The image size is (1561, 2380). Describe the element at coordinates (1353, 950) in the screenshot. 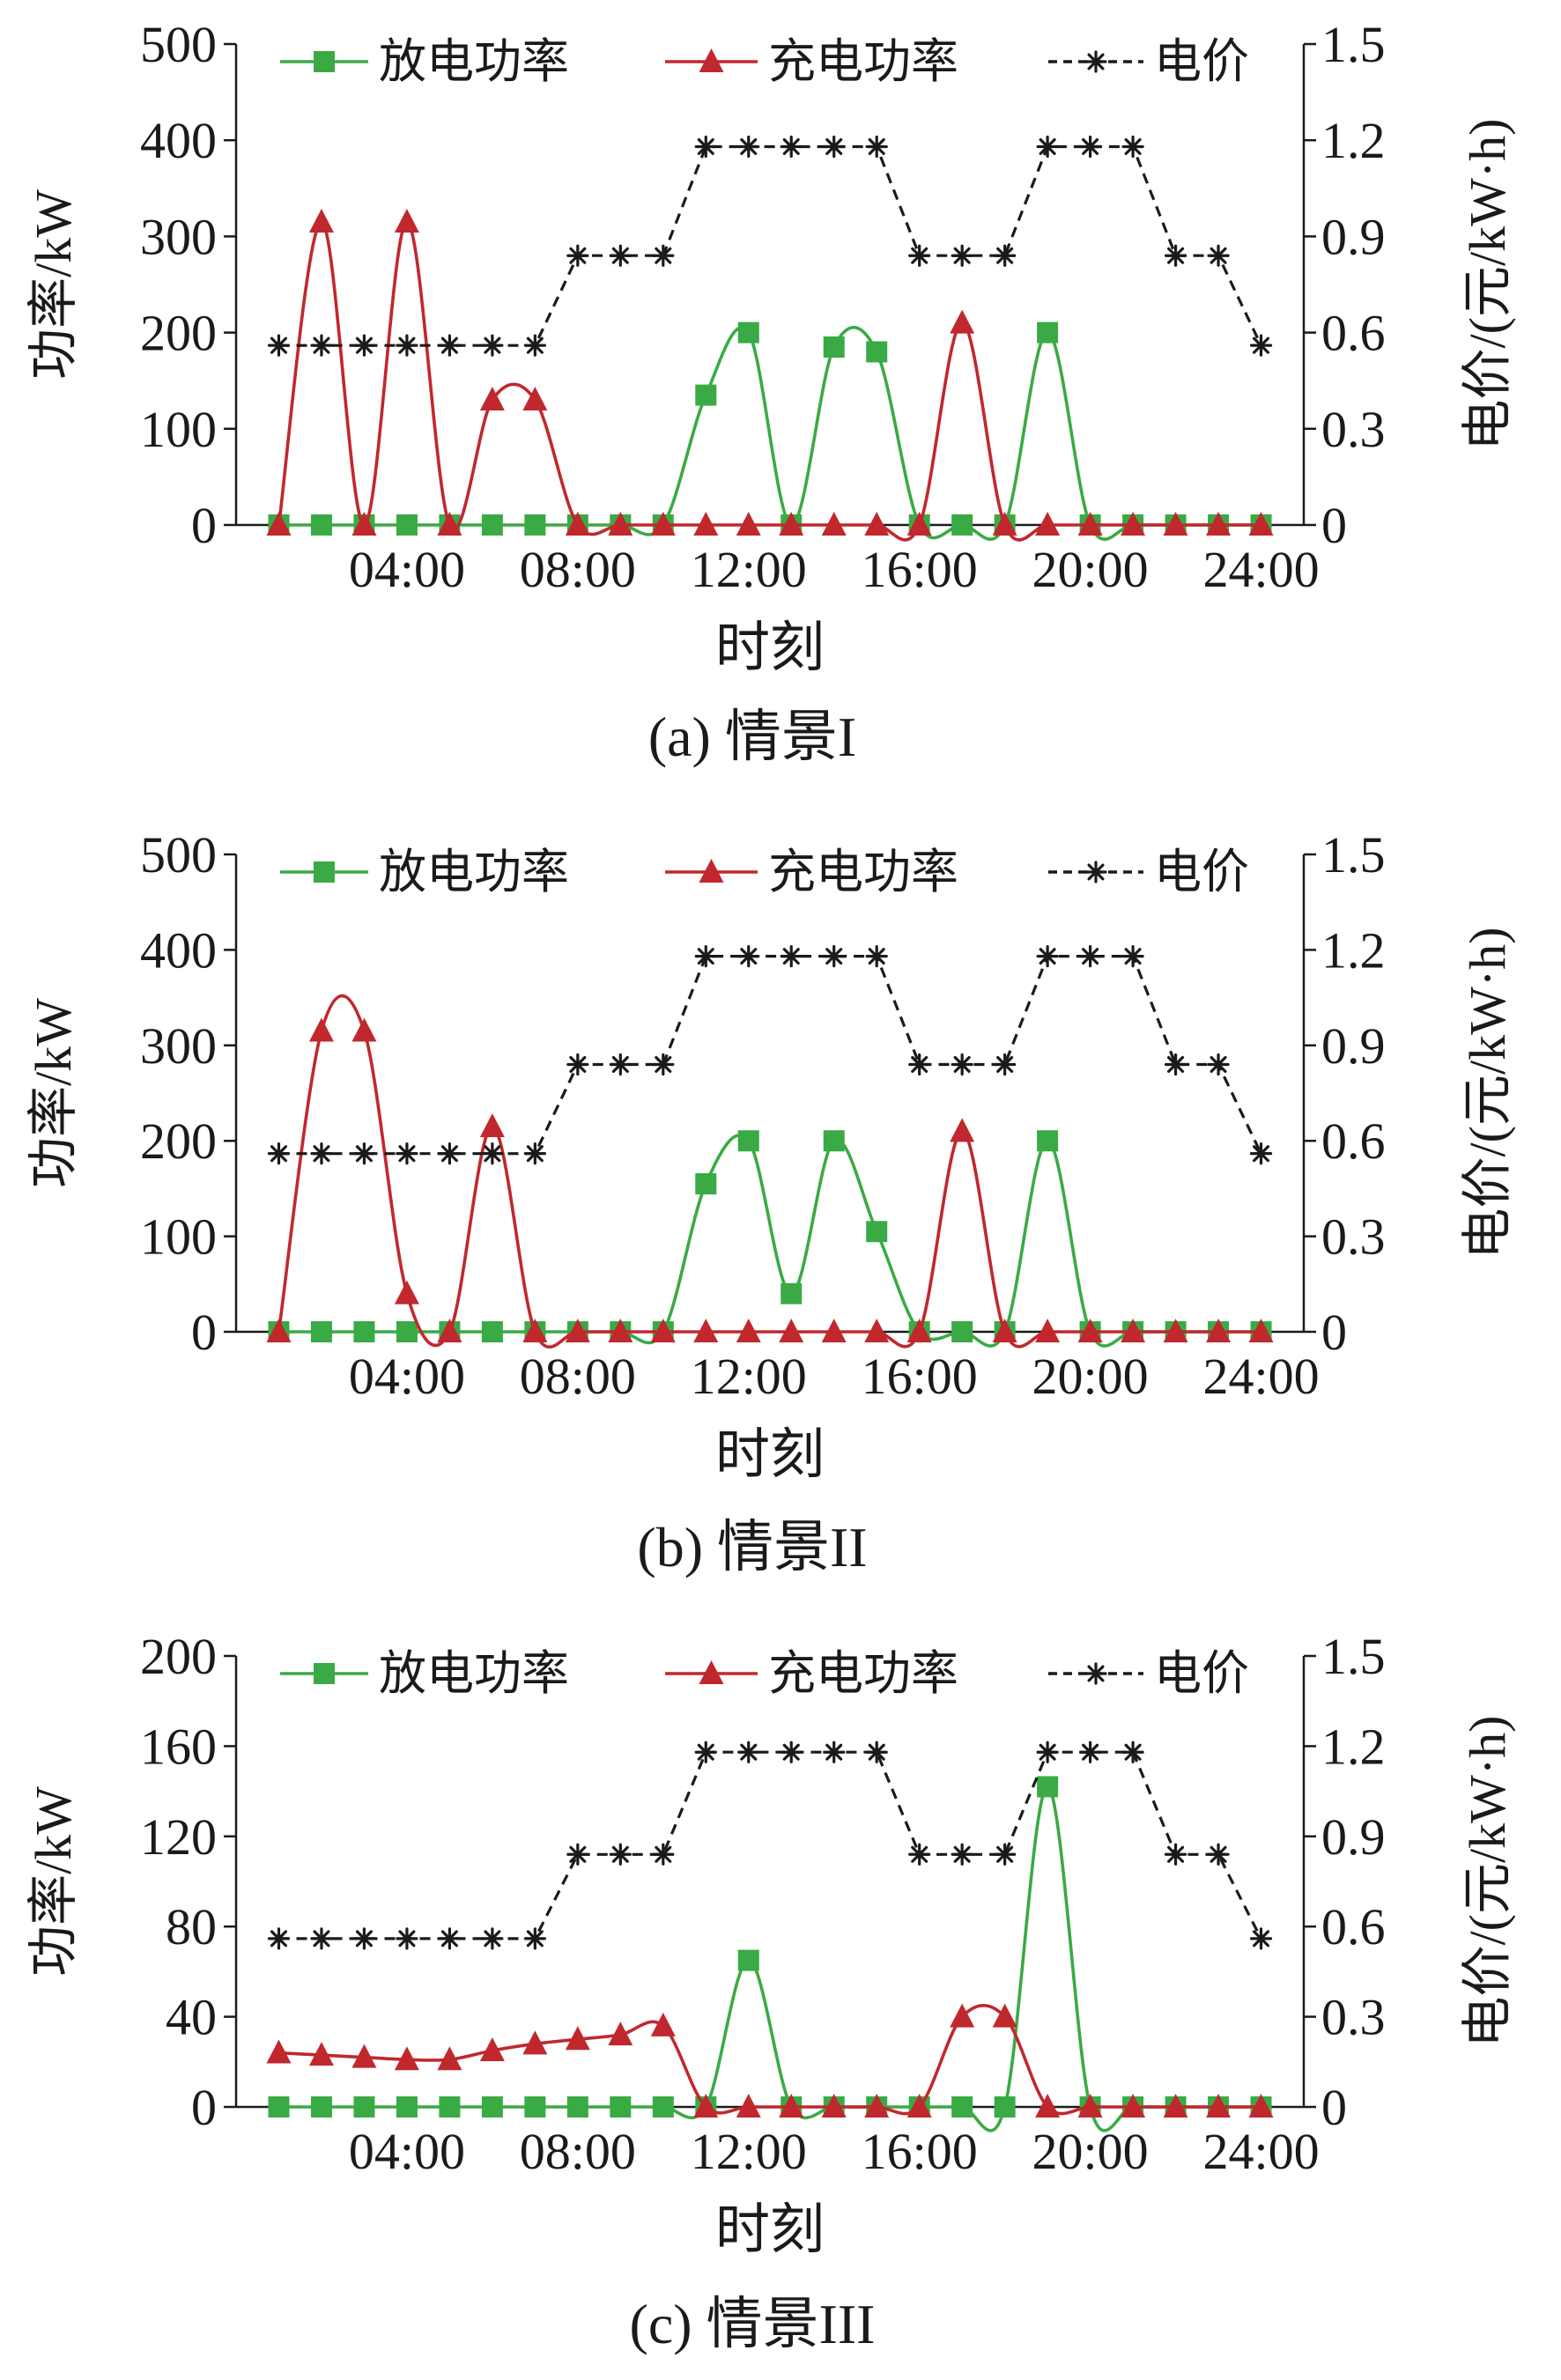

I see `right-tick-label: 1.2` at that location.